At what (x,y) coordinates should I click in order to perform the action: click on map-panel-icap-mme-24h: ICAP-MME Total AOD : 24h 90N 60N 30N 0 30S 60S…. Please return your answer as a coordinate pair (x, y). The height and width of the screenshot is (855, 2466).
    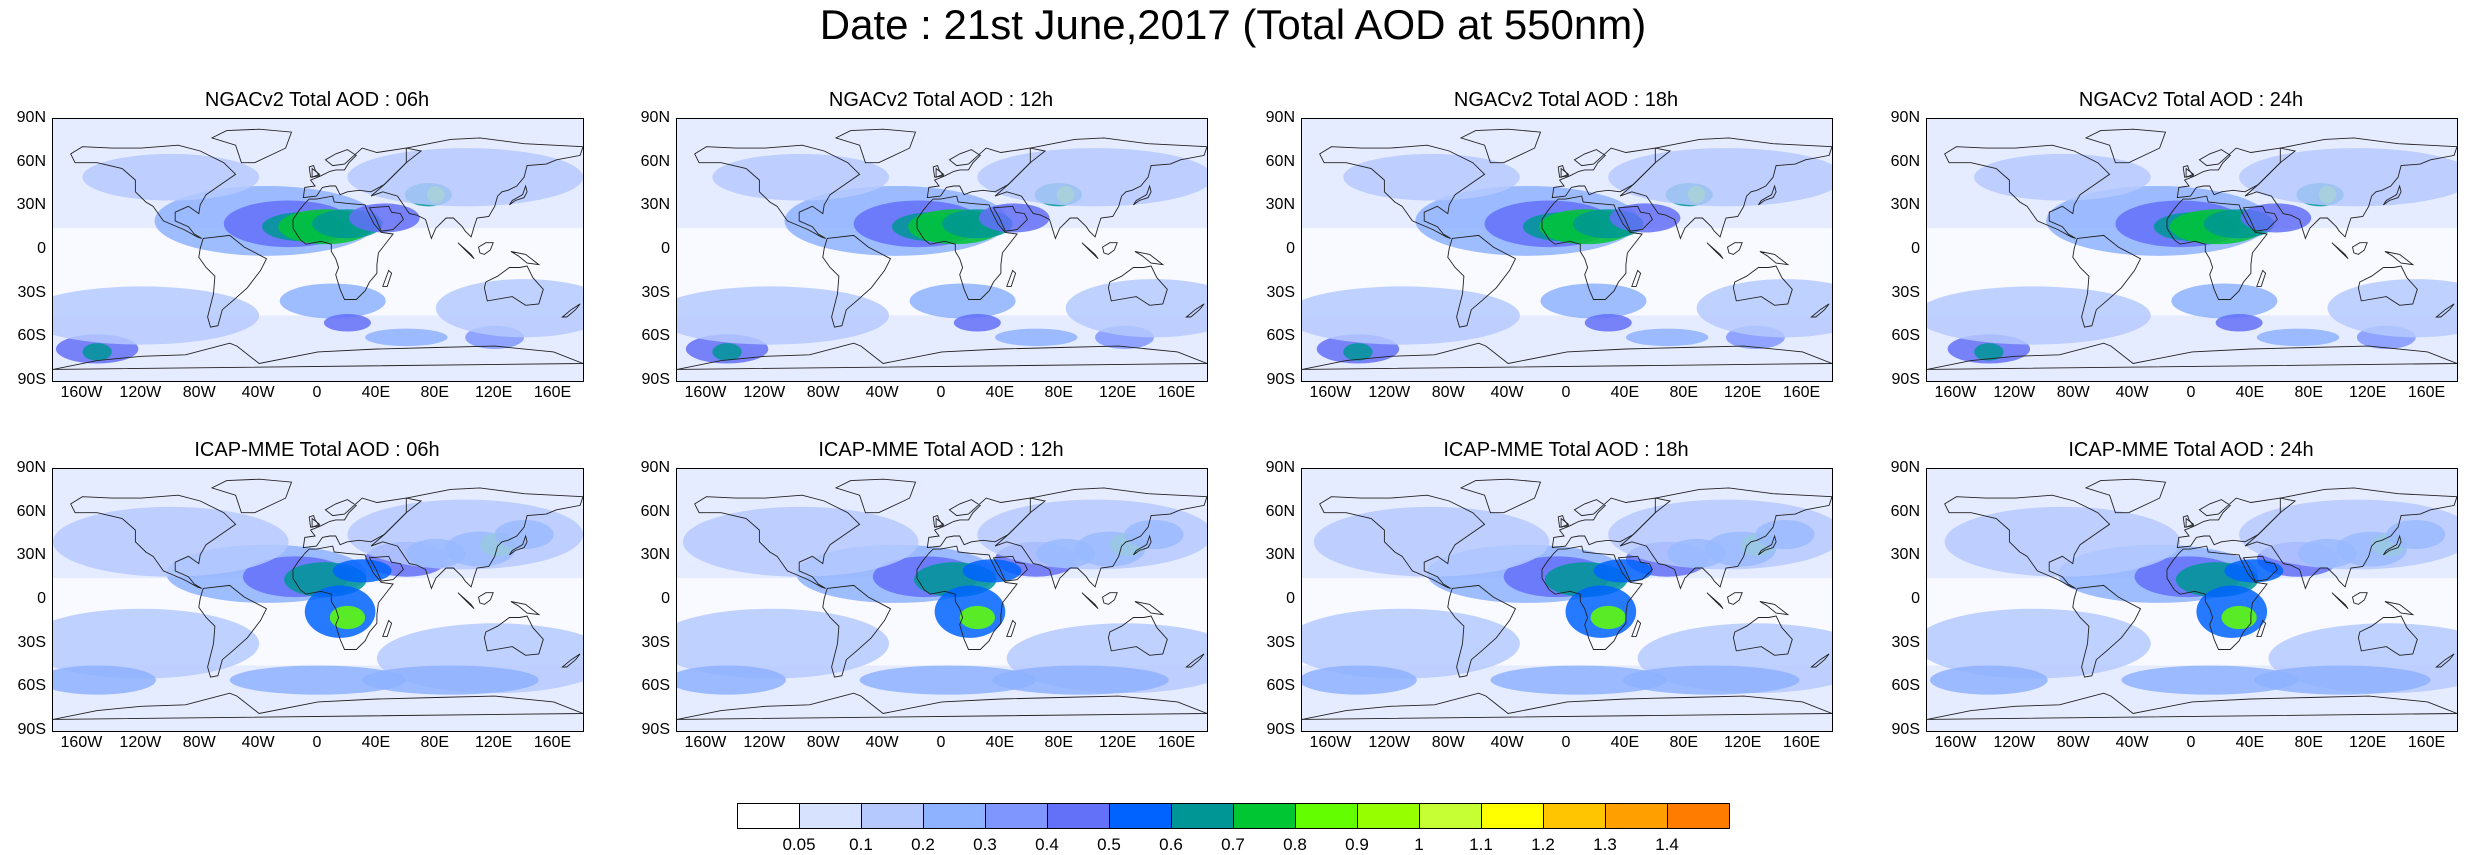
    Looking at the image, I should click on (2166, 603).